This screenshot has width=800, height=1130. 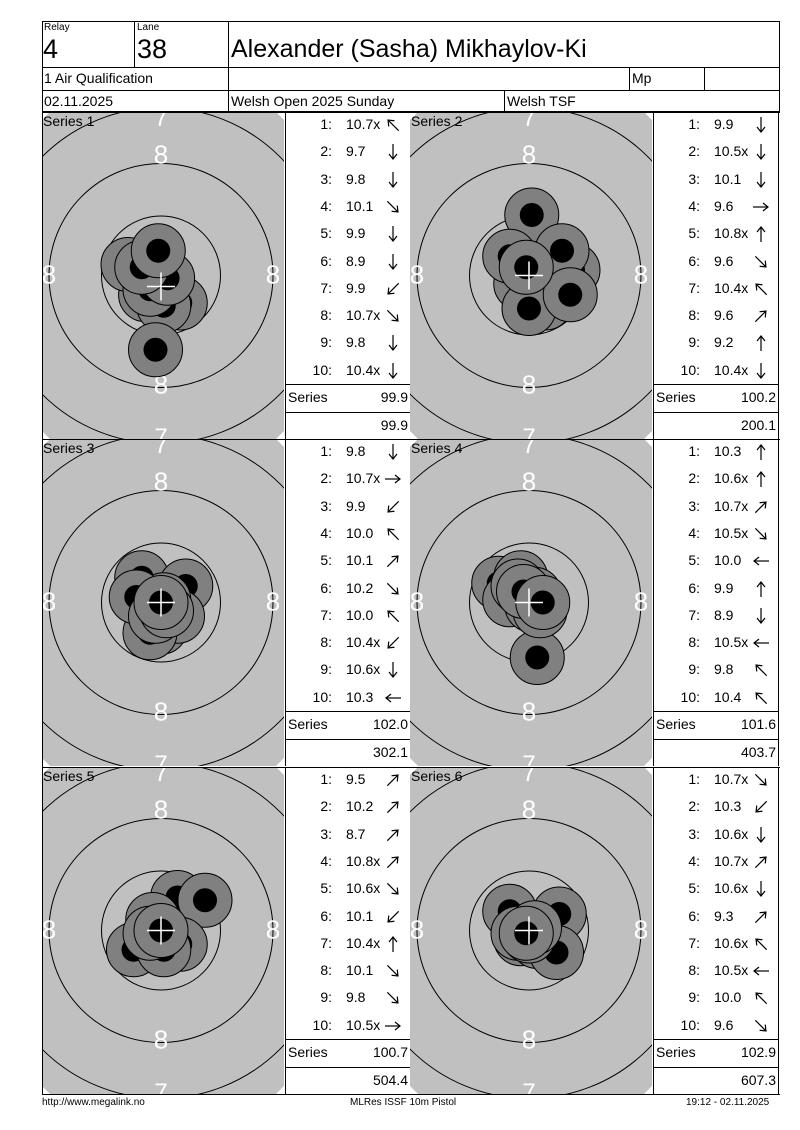 I want to click on footer-system: MLRes ISSF 10m Pistol, so click(x=403, y=1102).